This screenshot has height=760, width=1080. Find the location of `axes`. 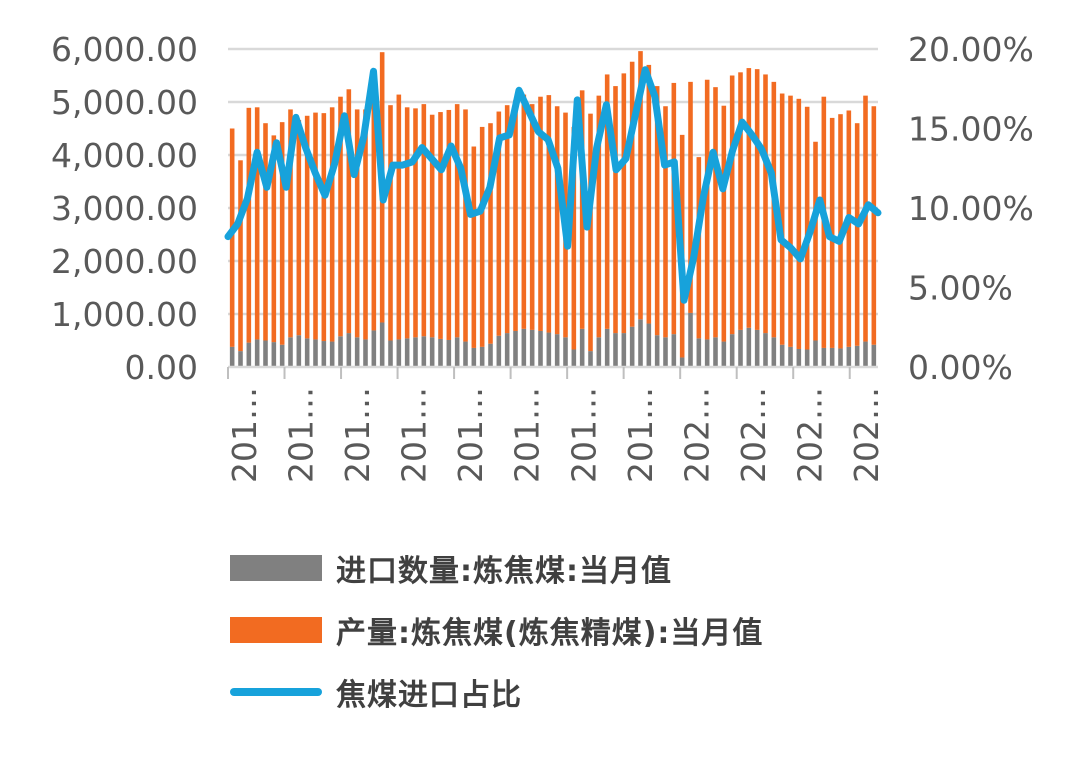

axes is located at coordinates (552, 372).